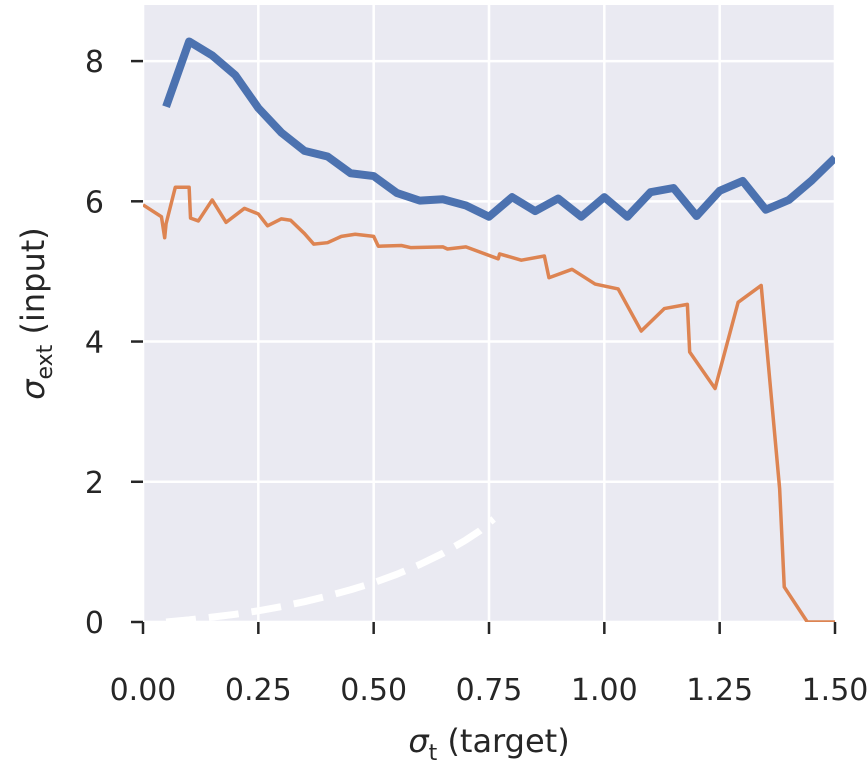 This screenshot has height=780, width=867. What do you see at coordinates (94, 343) in the screenshot?
I see `y-tick-label: 4` at bounding box center [94, 343].